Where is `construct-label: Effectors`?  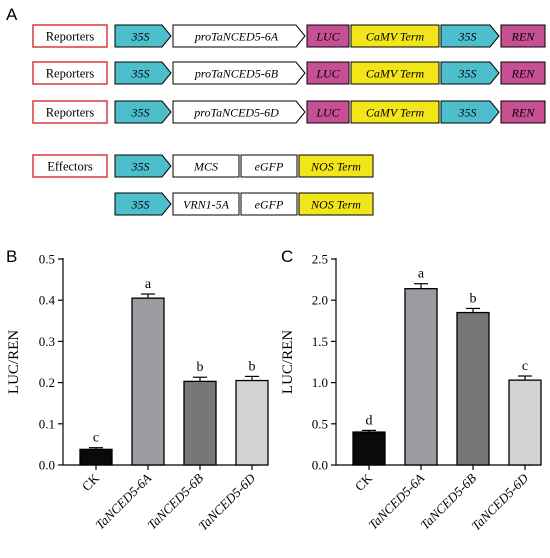
construct-label: Effectors is located at coordinates (70, 167).